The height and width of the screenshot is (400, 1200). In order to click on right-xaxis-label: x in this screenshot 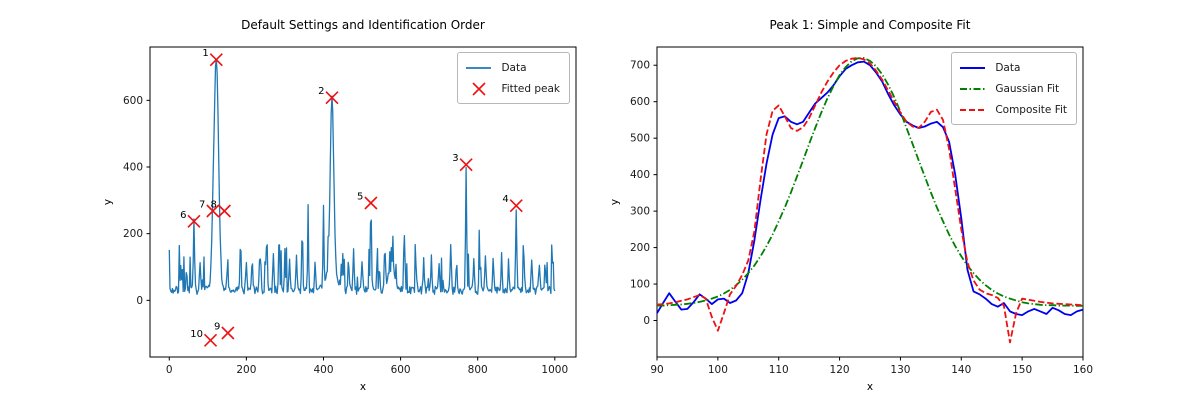, I will do `click(870, 387)`.